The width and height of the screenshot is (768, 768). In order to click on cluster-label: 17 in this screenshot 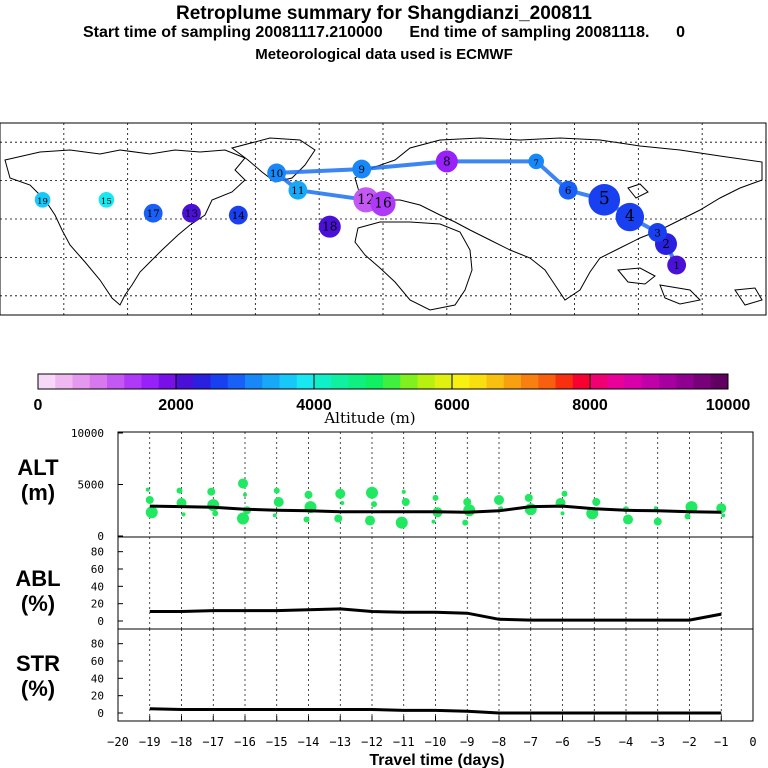, I will do `click(153, 214)`.